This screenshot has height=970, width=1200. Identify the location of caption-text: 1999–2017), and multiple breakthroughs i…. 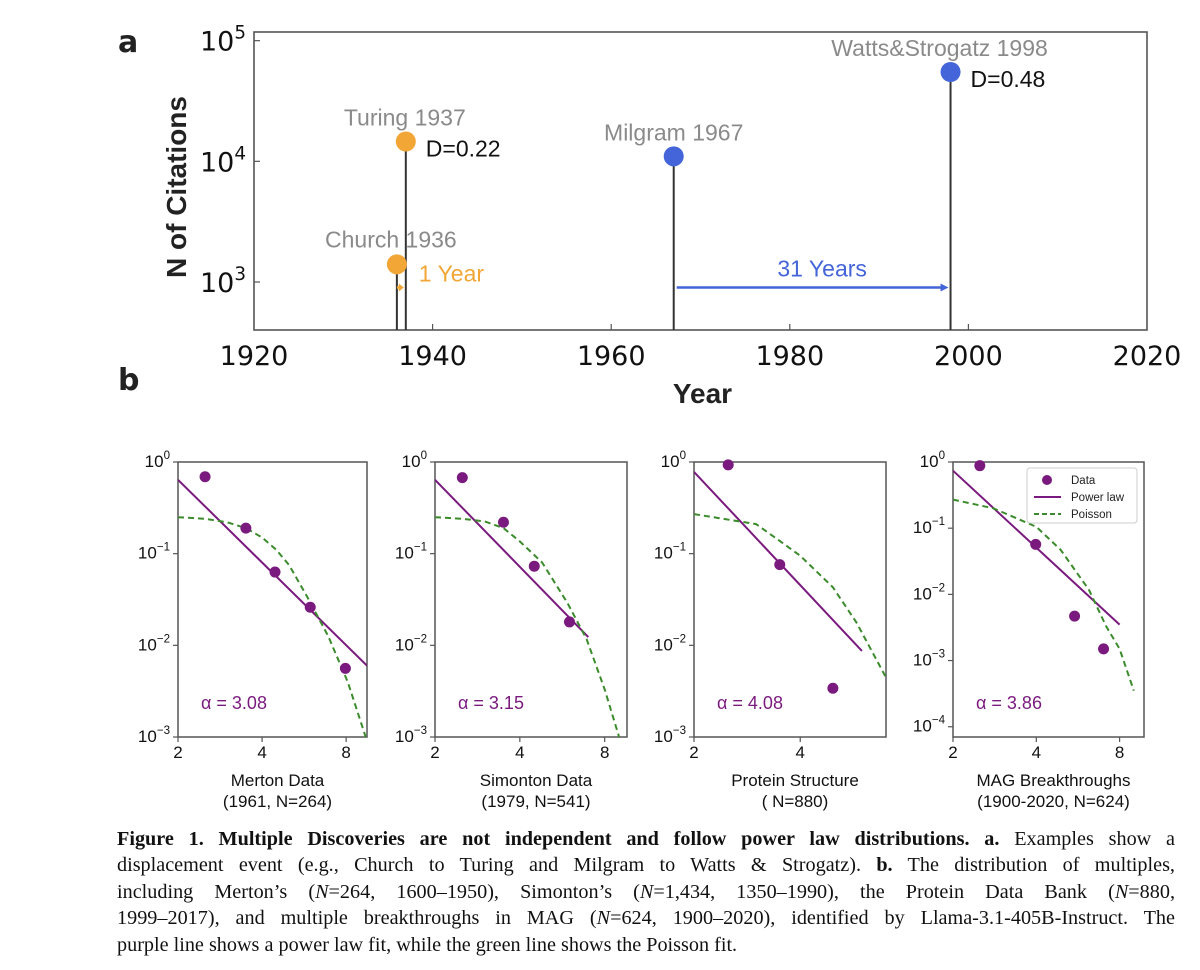
(357, 918).